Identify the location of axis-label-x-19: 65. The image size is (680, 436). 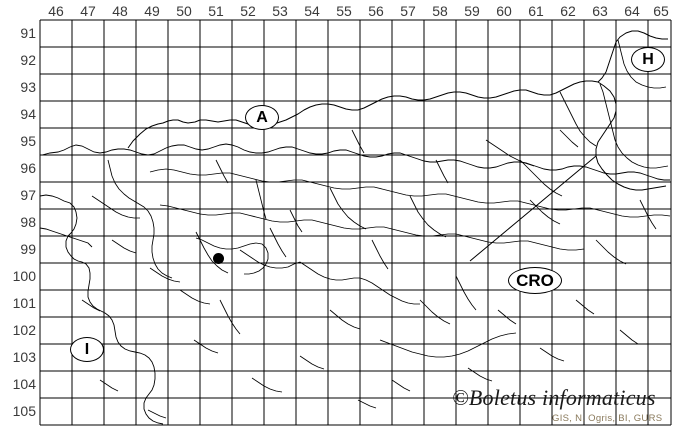
(661, 11).